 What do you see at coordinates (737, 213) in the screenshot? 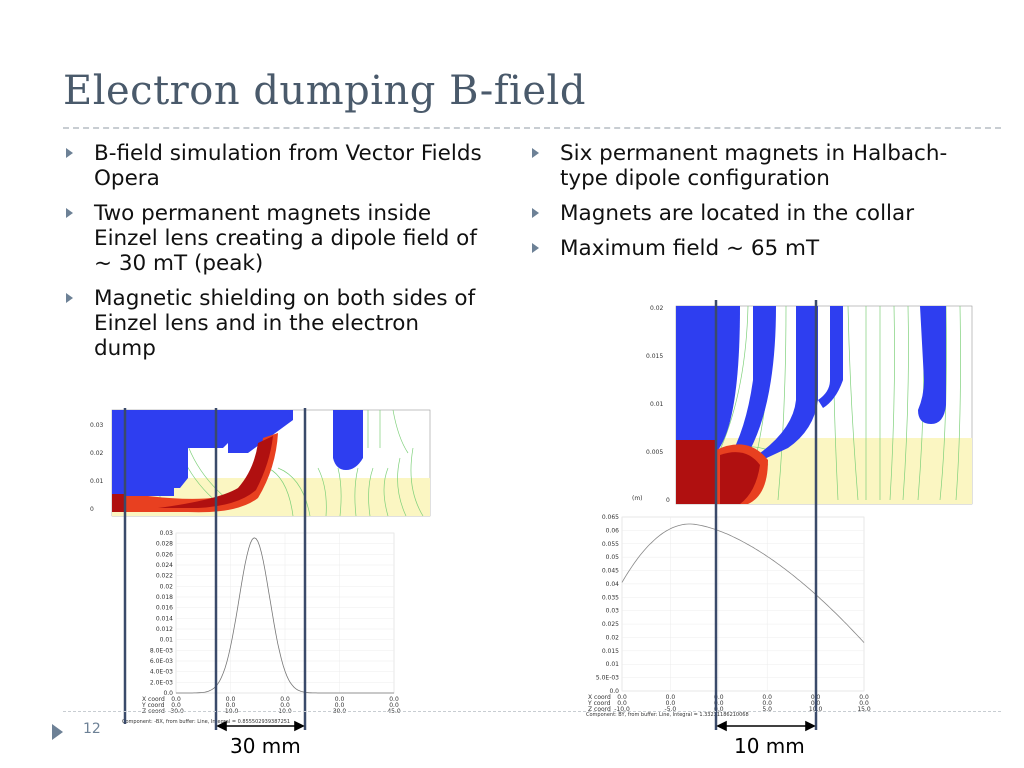
I see `bullet-text: Magnets are located in the collar` at bounding box center [737, 213].